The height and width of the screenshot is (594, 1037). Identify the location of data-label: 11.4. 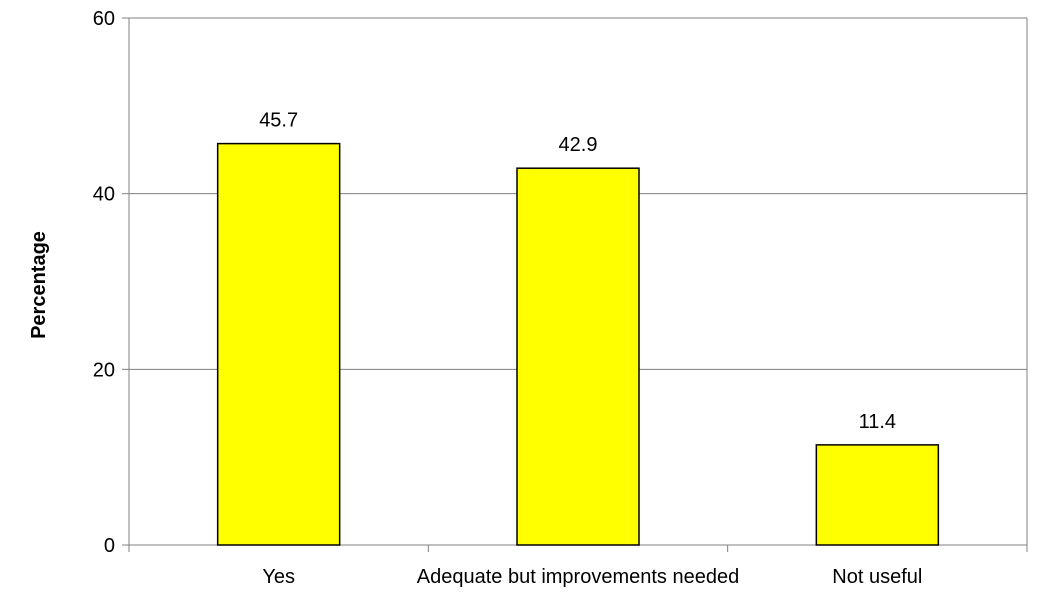
(877, 422).